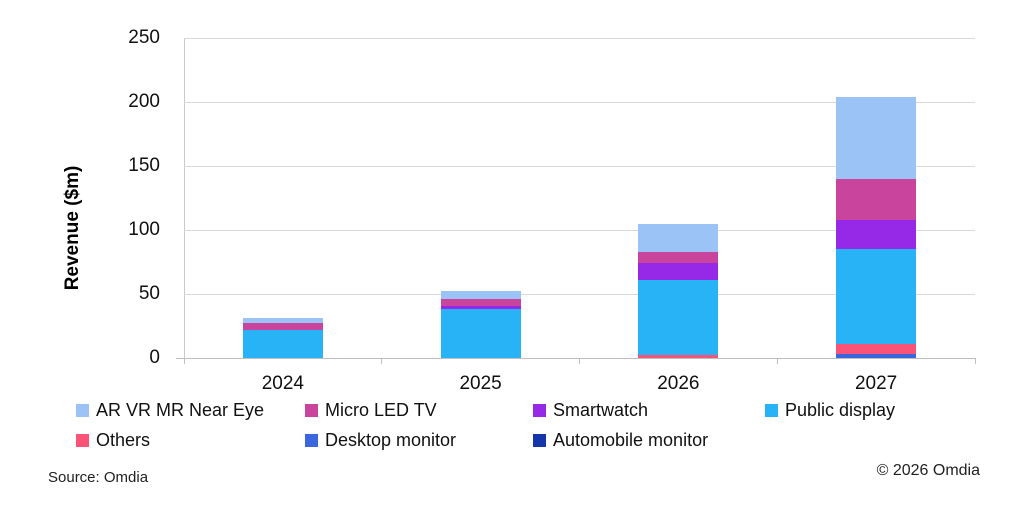 The image size is (1024, 512). I want to click on stacked-bar-2025, so click(480, 324).